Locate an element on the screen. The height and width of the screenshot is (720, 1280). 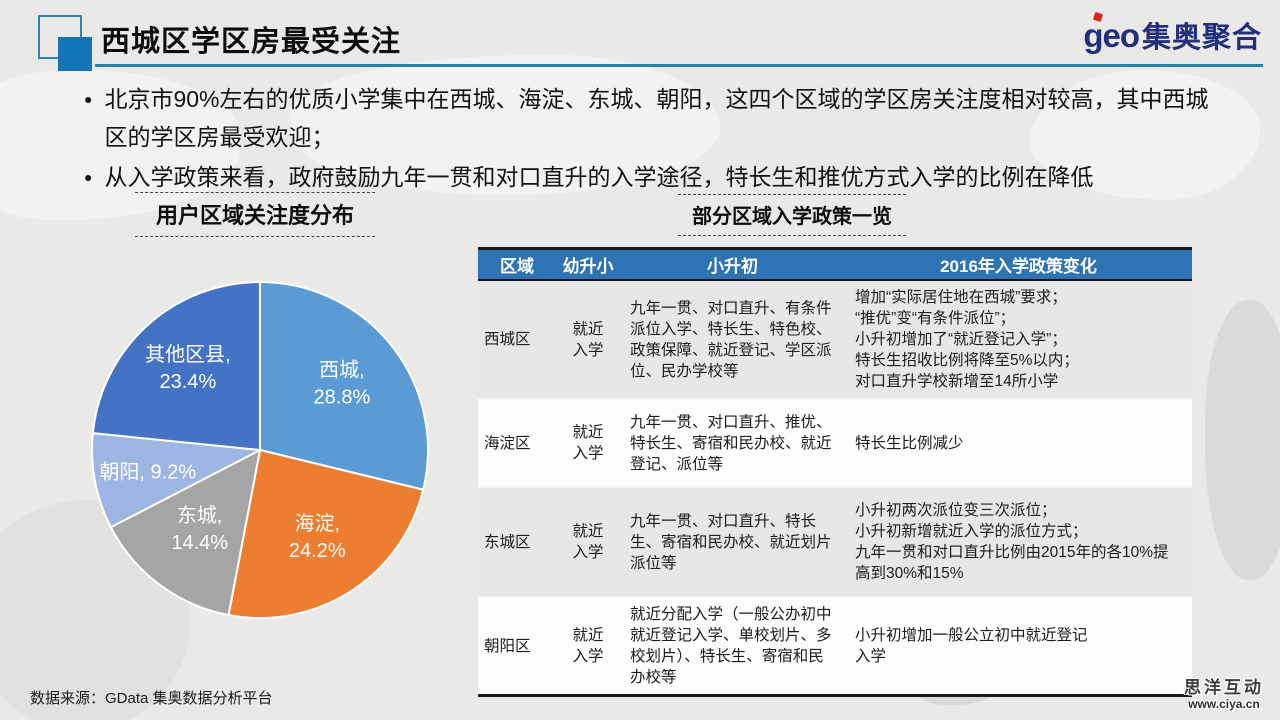
table-cell: 九年一贯、对口直升、推优、特长生、寄宿和民办校、就近登记、派位等 is located at coordinates (731, 443).